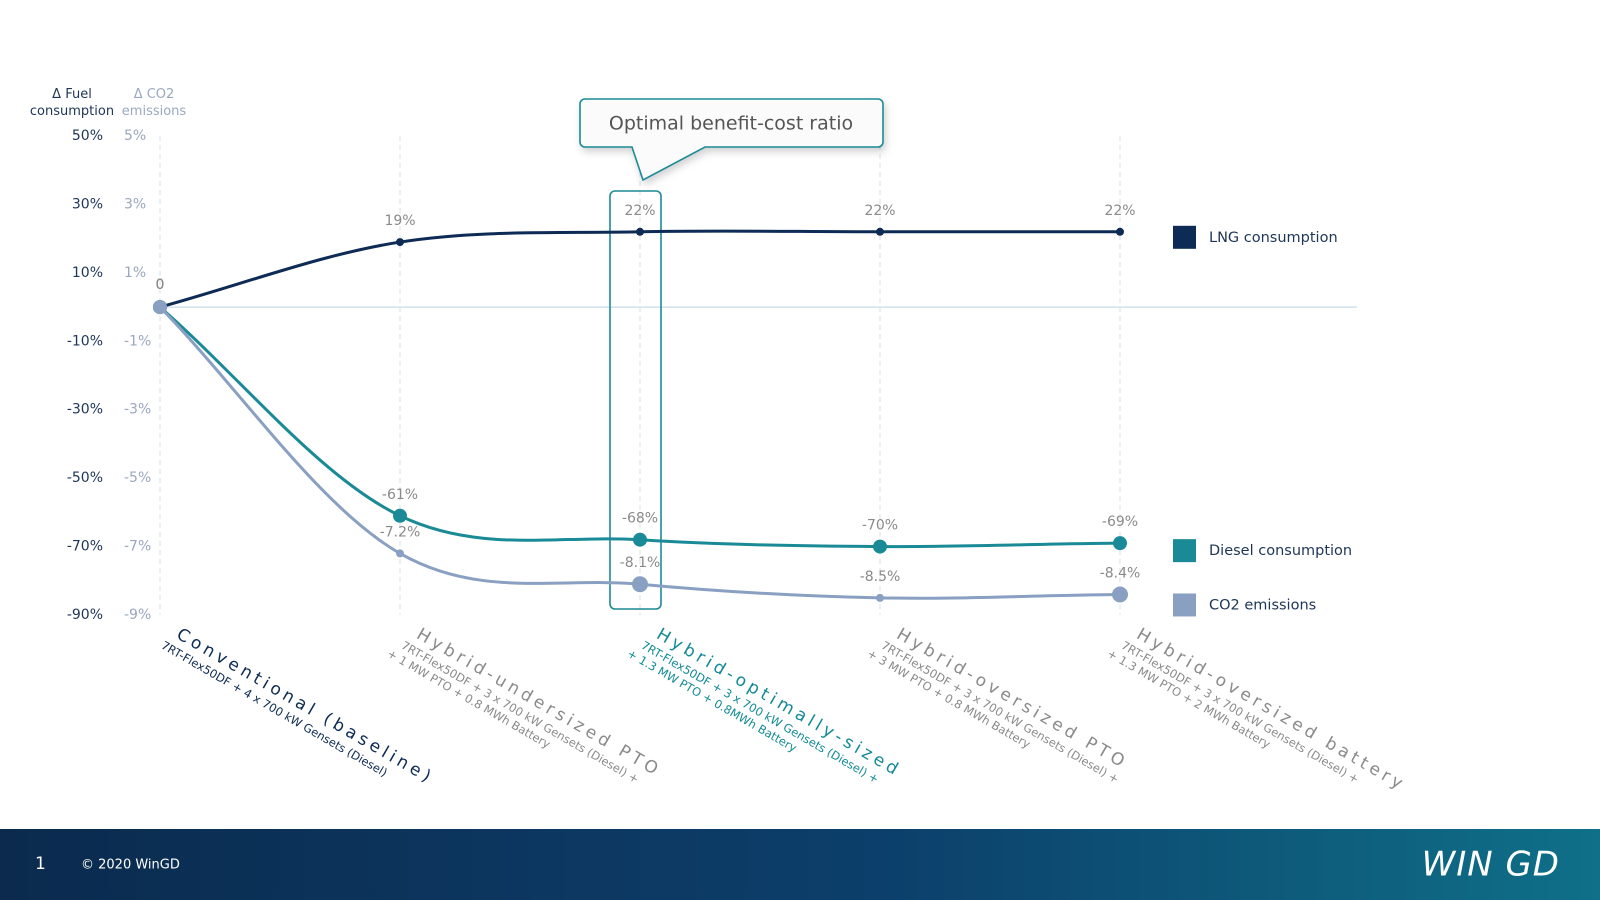  What do you see at coordinates (1120, 522) in the screenshot?
I see `data-label: -69%` at bounding box center [1120, 522].